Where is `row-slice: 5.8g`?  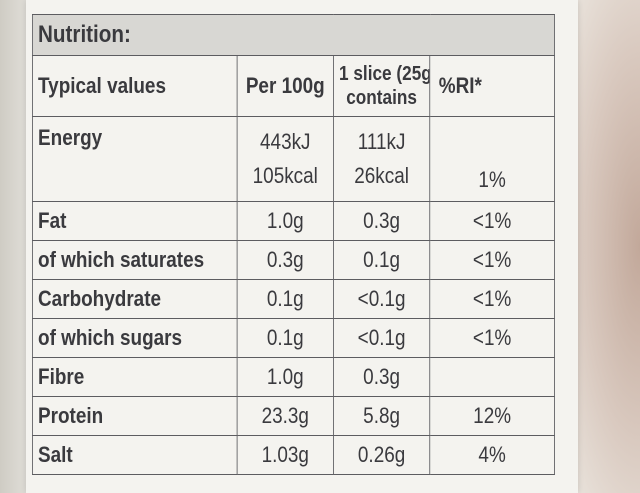 row-slice: 5.8g is located at coordinates (381, 416).